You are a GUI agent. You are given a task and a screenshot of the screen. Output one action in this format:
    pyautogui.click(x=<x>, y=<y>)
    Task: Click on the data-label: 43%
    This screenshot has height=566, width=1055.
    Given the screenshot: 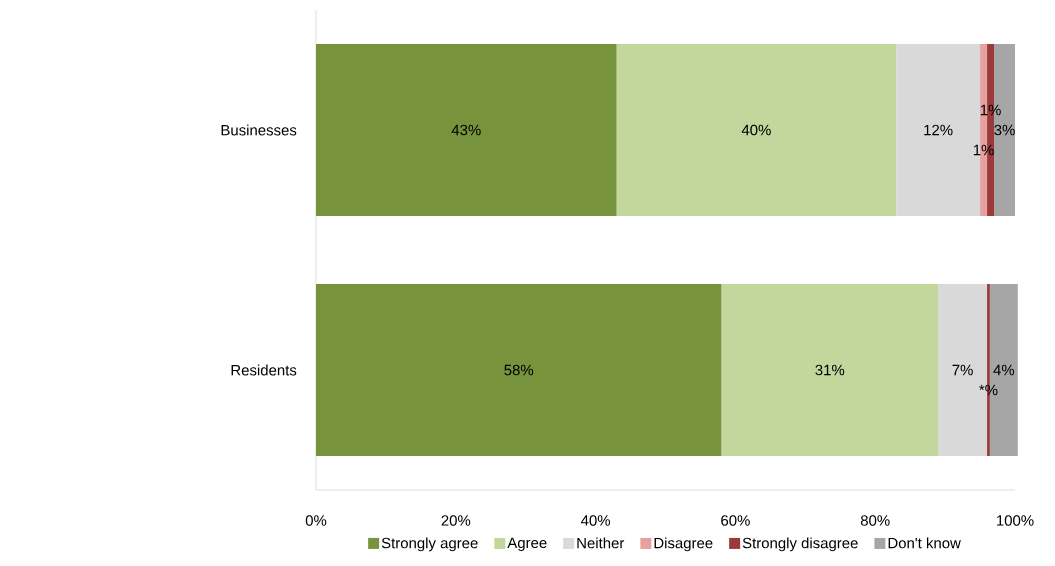 What is the action you would take?
    pyautogui.click(x=466, y=130)
    